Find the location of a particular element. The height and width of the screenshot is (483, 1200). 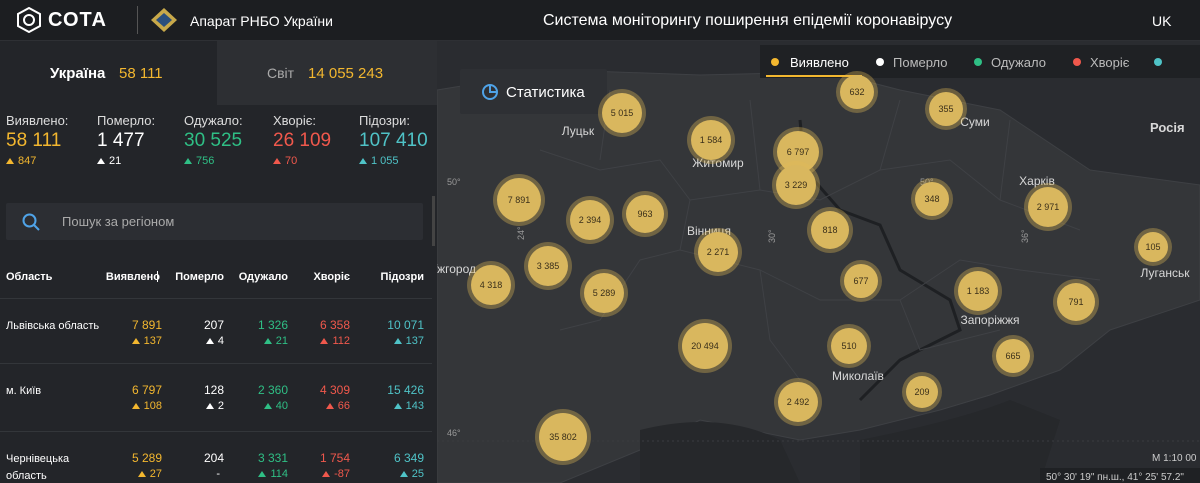

cell-delta: 2 is located at coordinates (214, 406).